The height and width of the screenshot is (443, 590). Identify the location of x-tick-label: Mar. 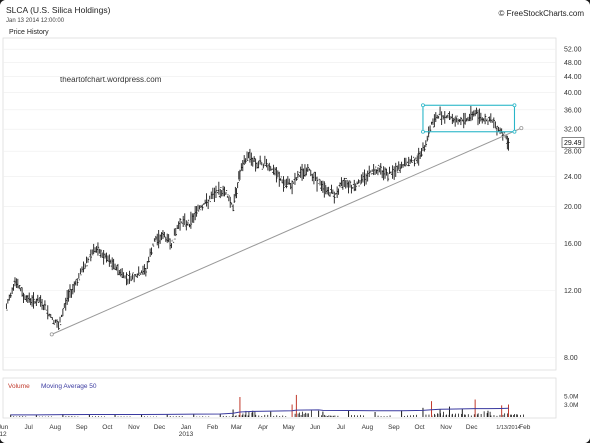
(237, 427).